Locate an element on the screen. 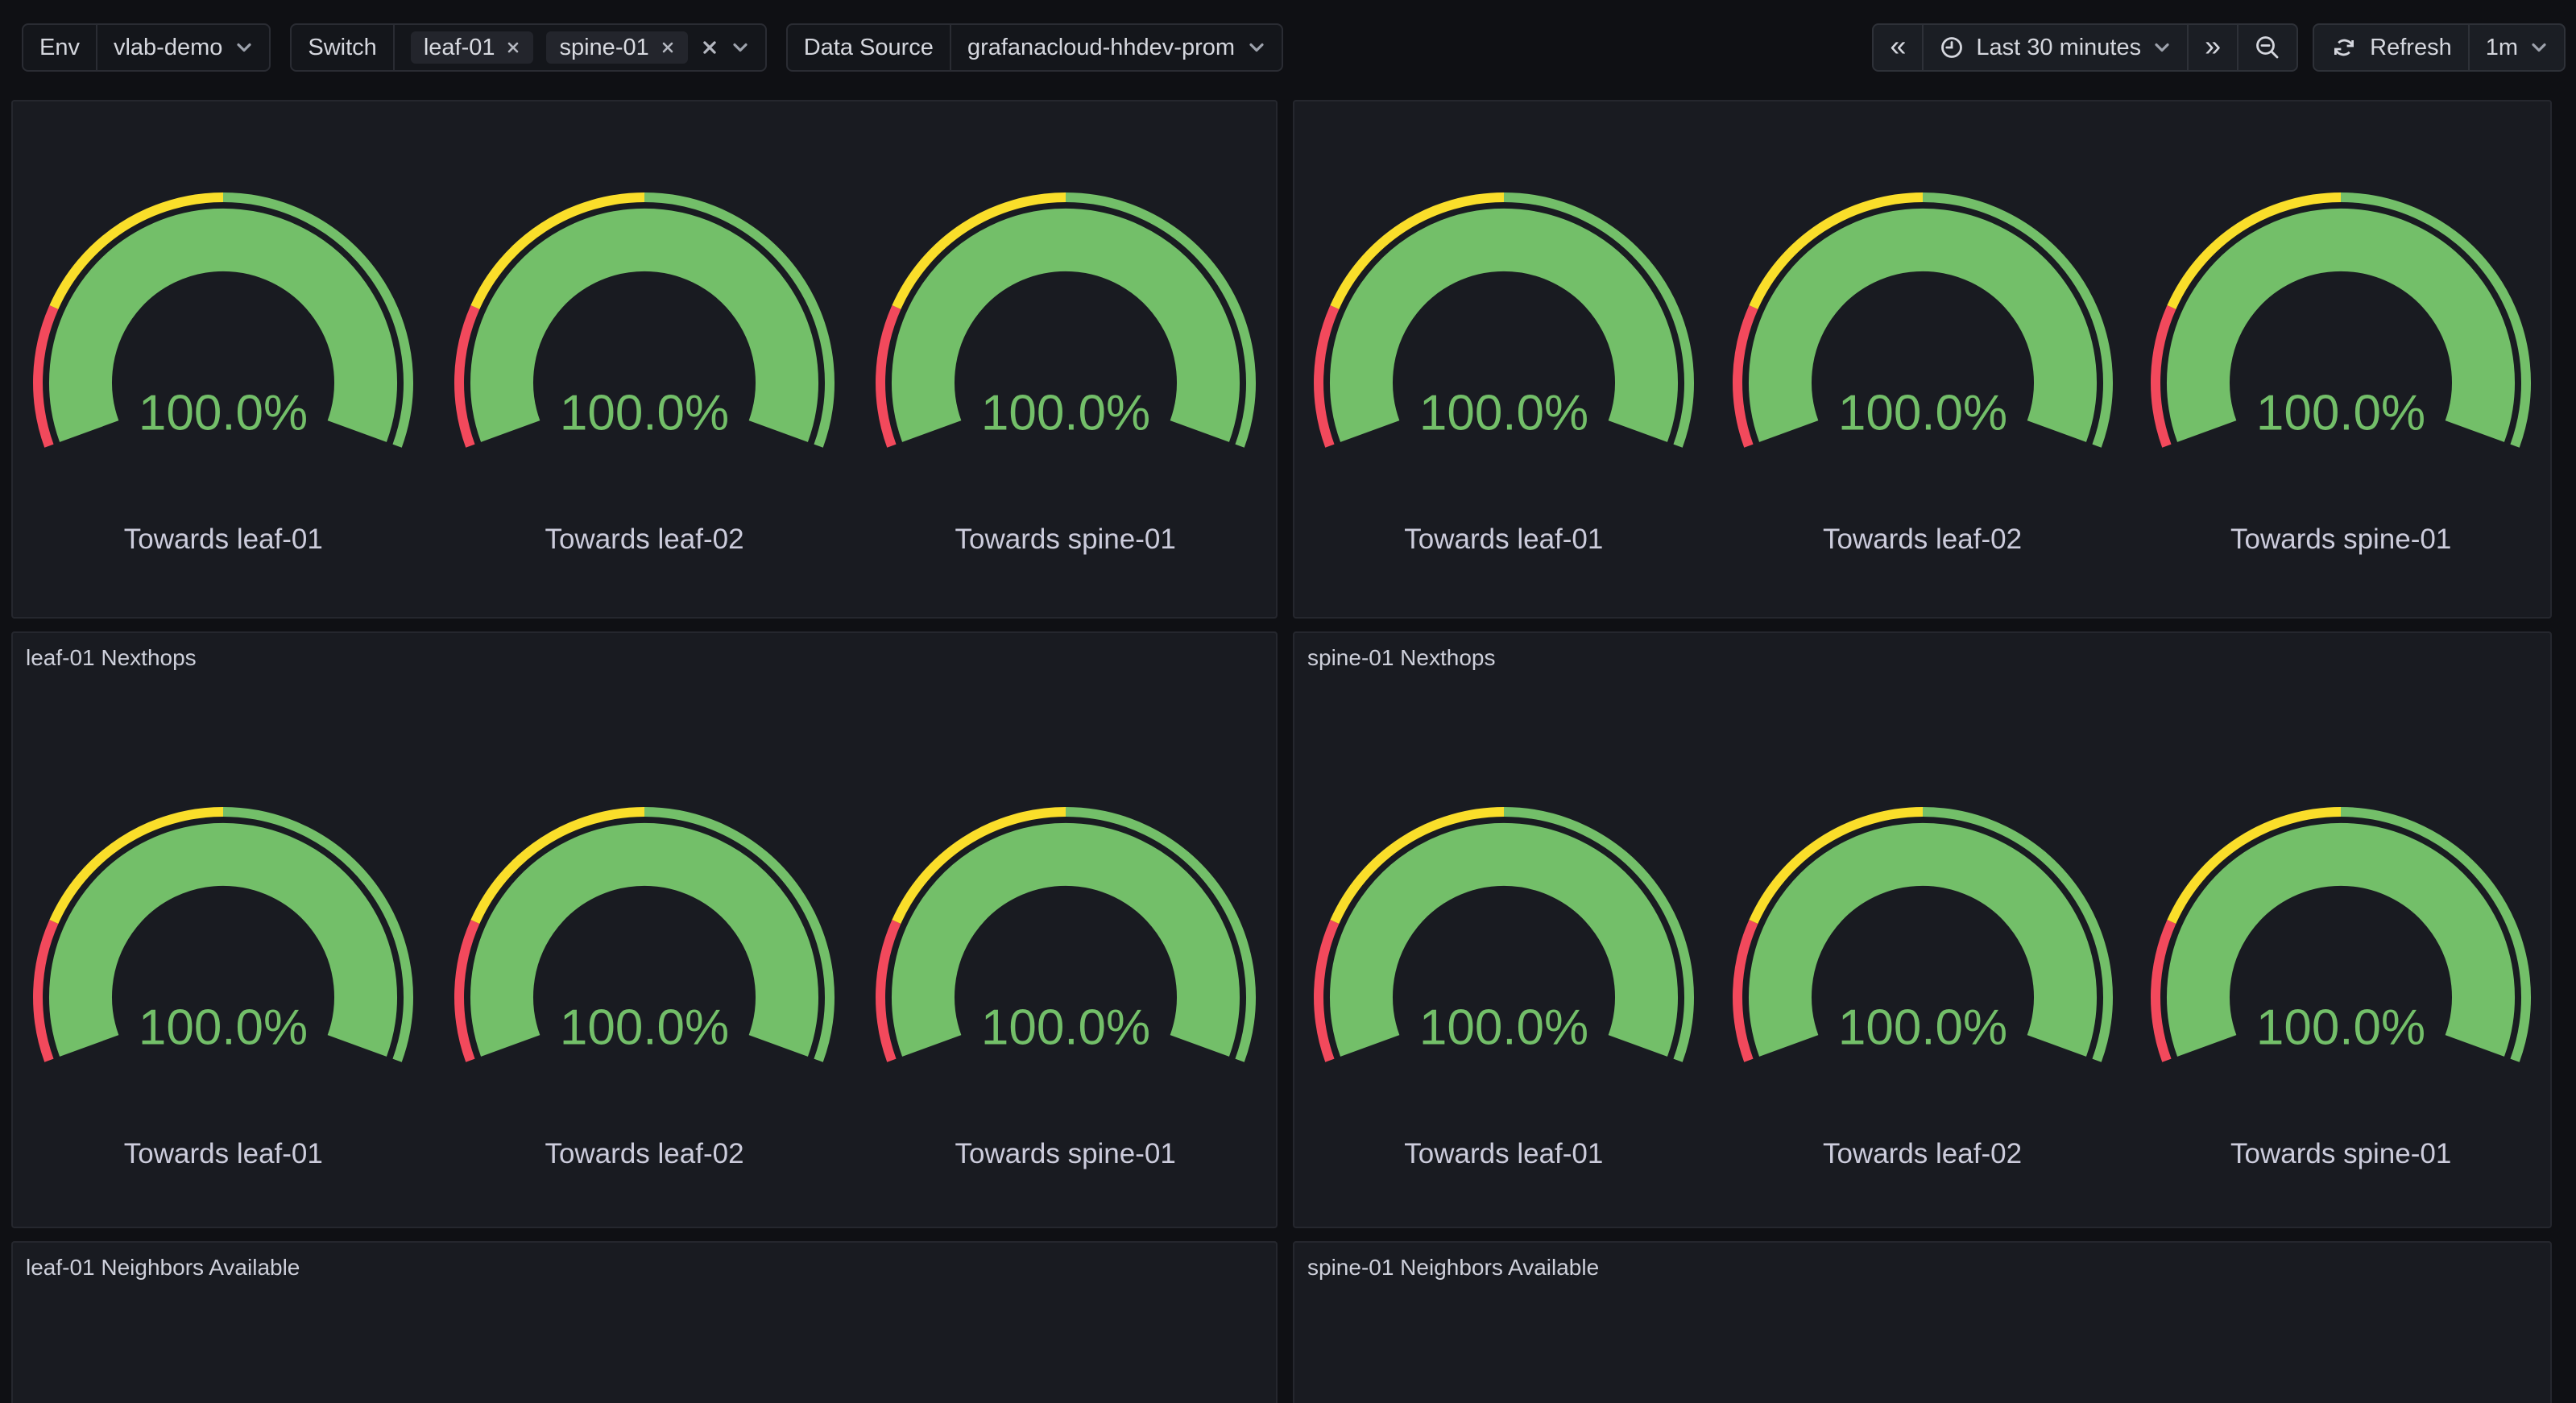 This screenshot has width=2576, height=1403. dashboard-toolbar: Env vlab-demo Switch leaf-01 spine-01 is located at coordinates (1294, 47).